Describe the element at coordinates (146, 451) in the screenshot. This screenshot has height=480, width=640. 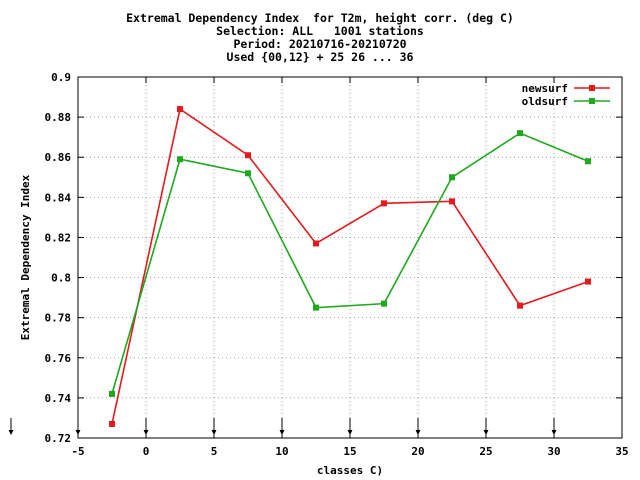
I see `x-tick-label: 0` at that location.